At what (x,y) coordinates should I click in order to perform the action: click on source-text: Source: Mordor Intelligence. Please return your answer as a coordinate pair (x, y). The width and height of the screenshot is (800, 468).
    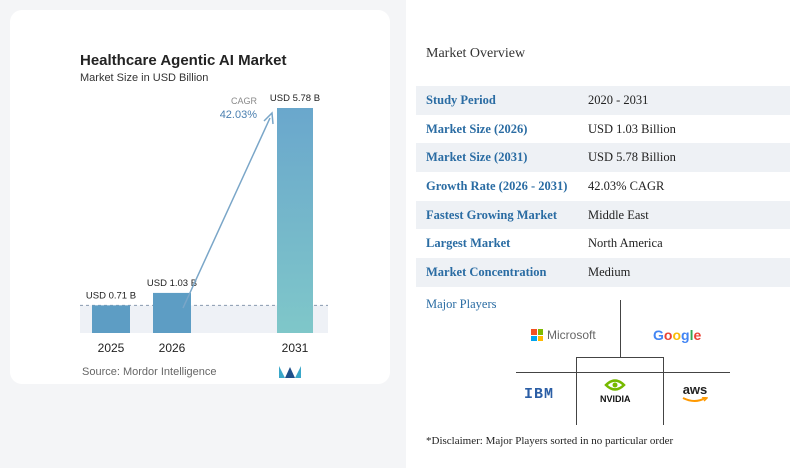
    Looking at the image, I should click on (149, 372).